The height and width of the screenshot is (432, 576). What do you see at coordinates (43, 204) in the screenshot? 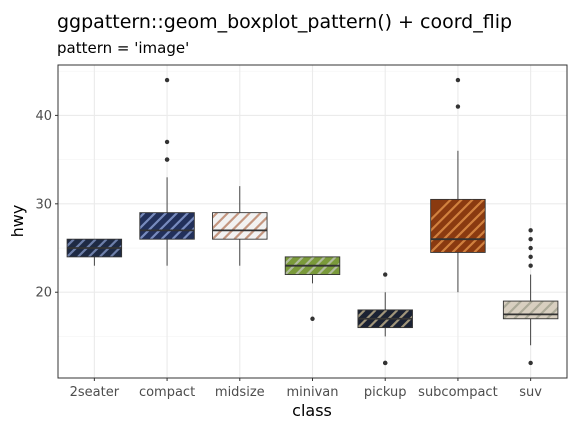
I see `y-tick-label: 30` at bounding box center [43, 204].